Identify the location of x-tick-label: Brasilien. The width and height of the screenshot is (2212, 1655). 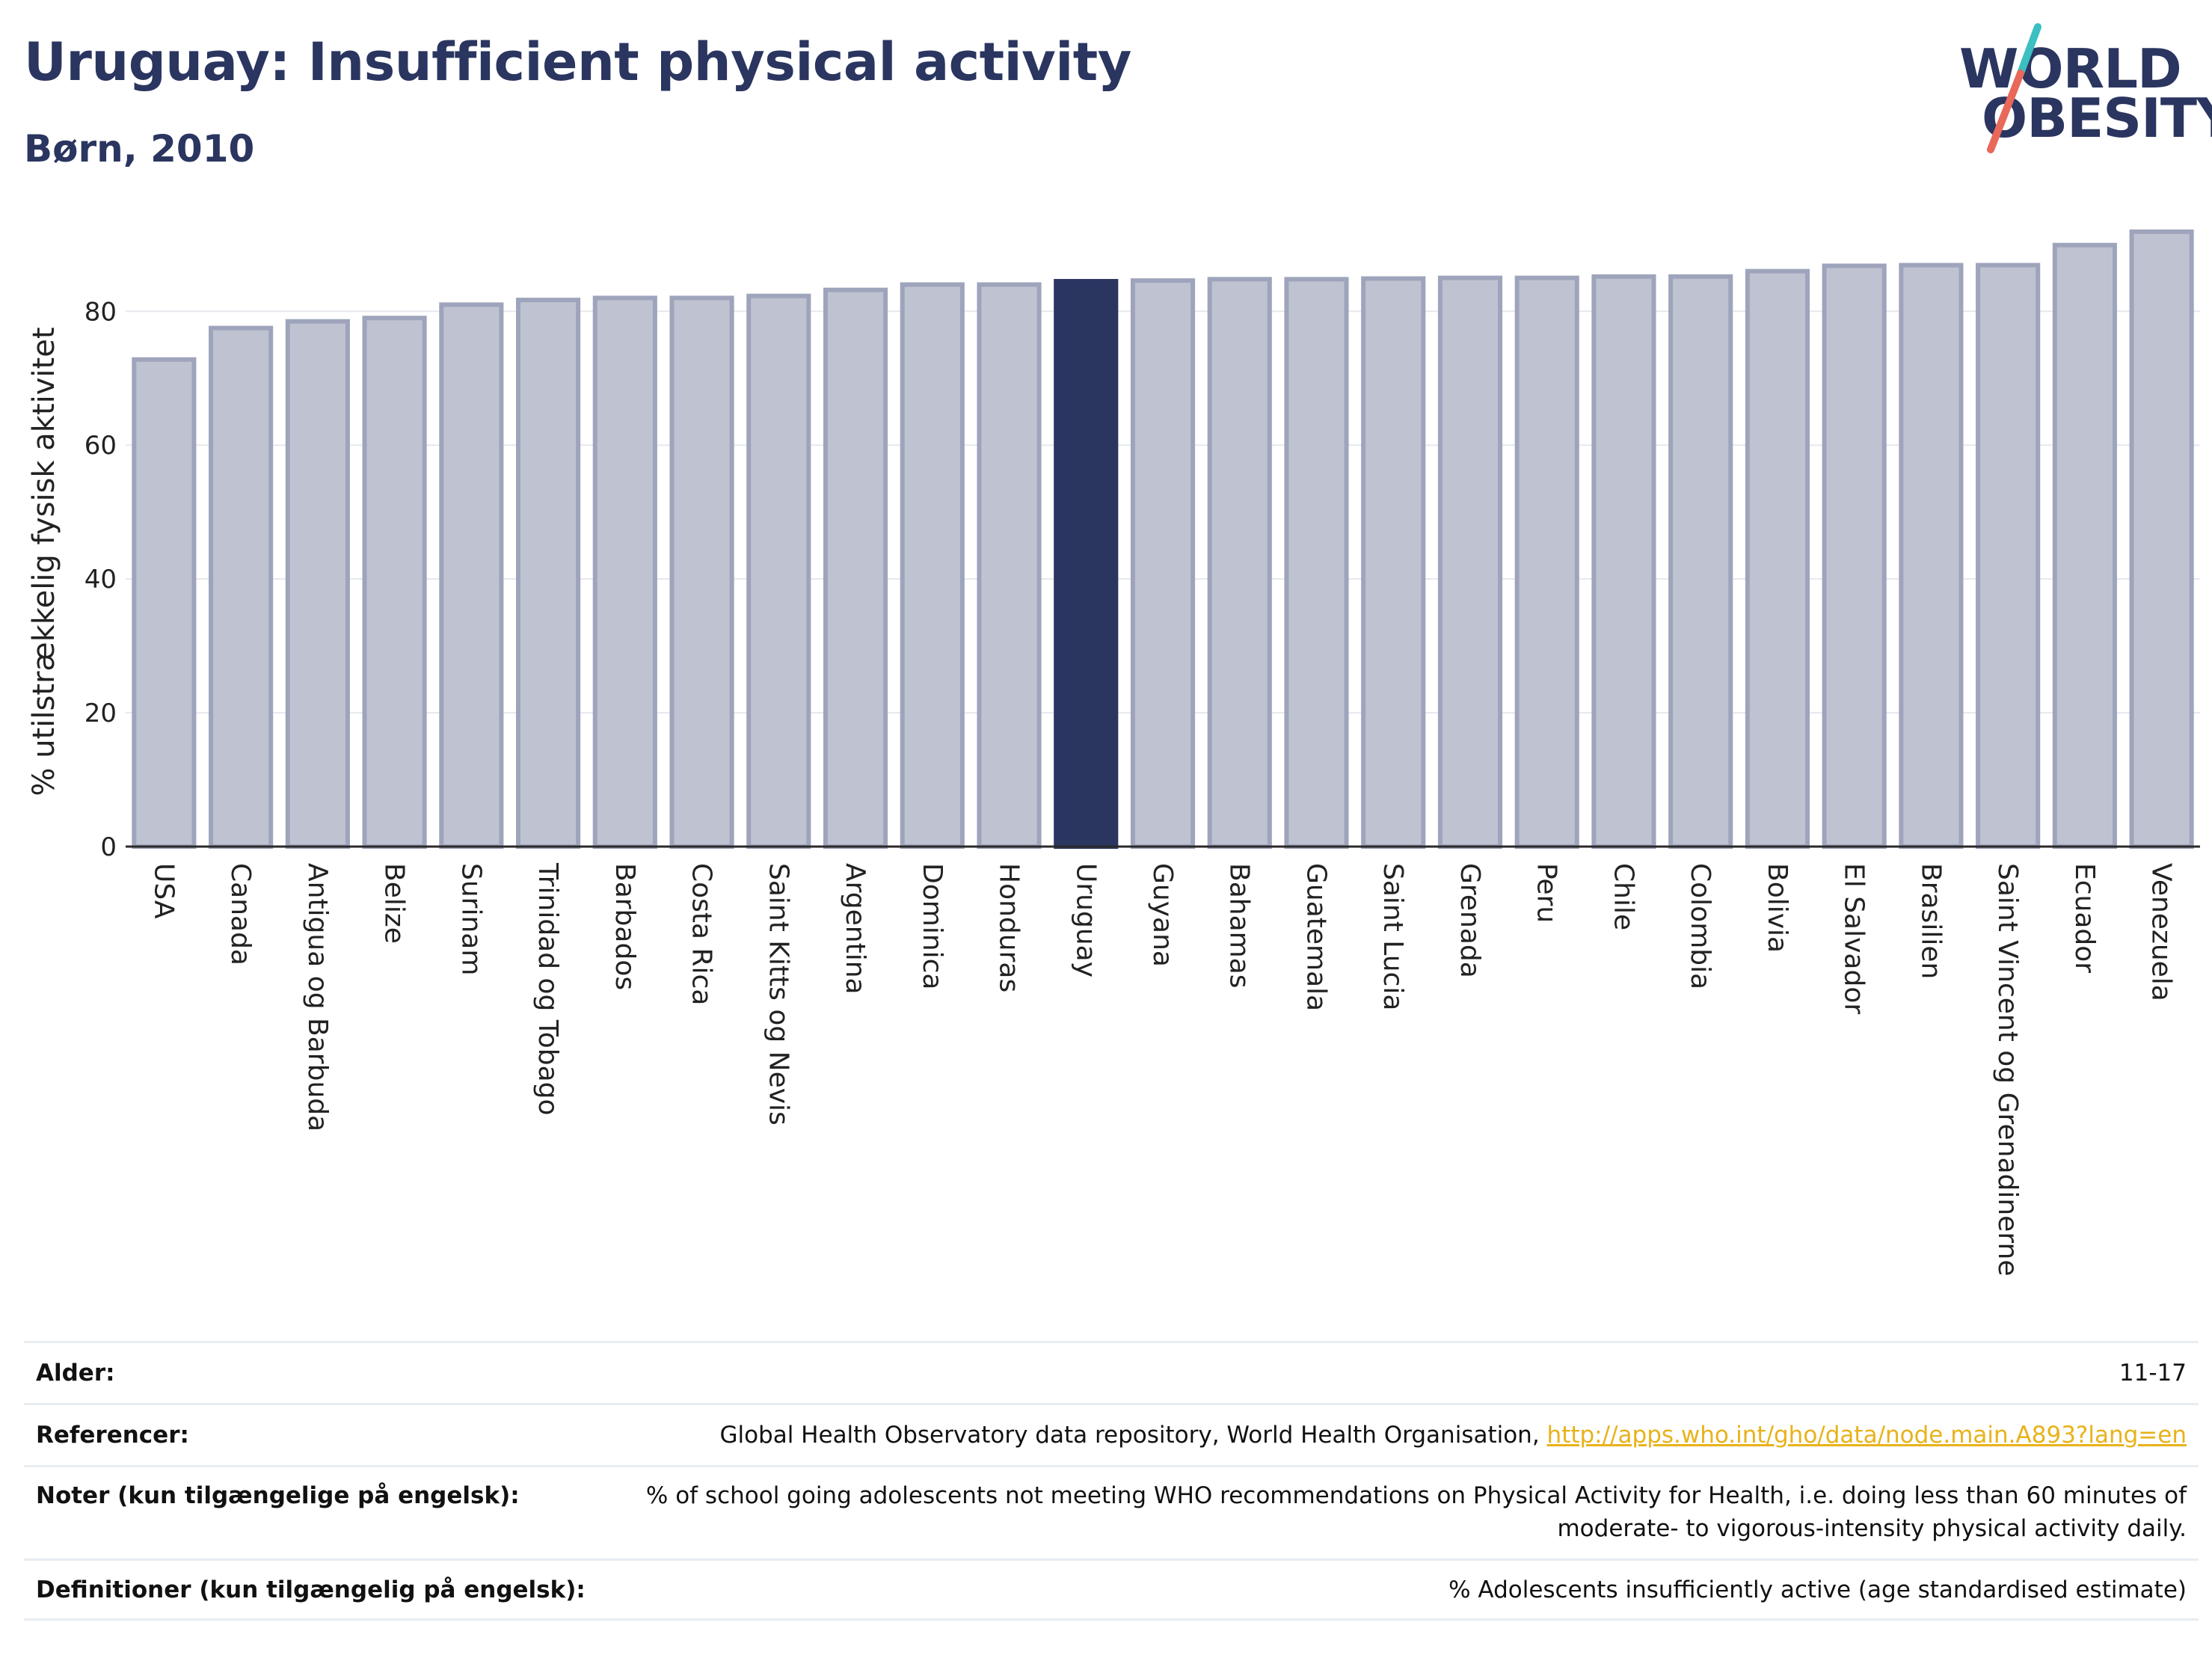
(1930, 921).